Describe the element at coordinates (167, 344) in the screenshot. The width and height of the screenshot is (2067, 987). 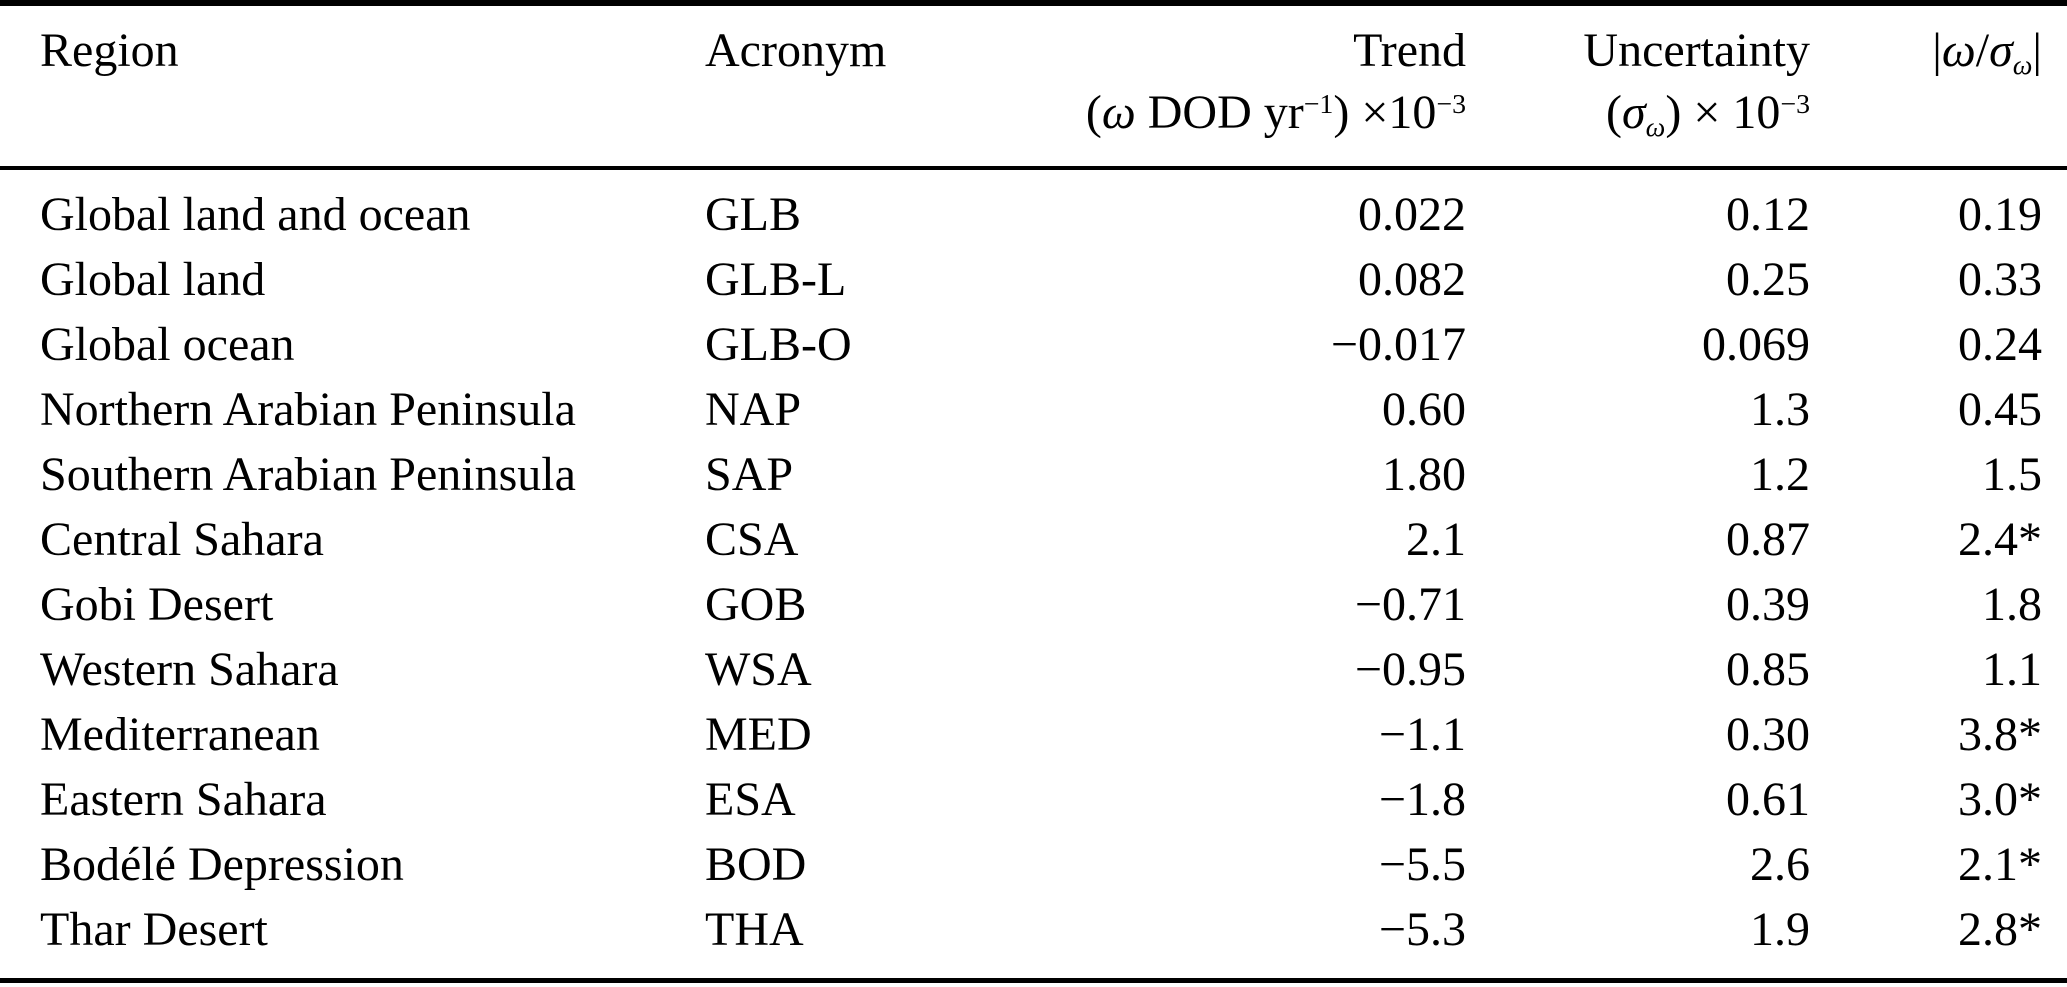
I see `region-cell: Global ocean` at that location.